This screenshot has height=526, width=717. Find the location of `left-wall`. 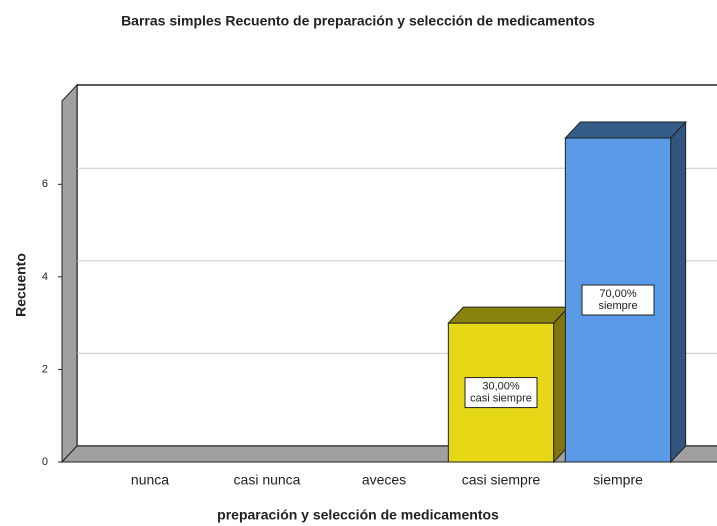

left-wall is located at coordinates (69, 273).